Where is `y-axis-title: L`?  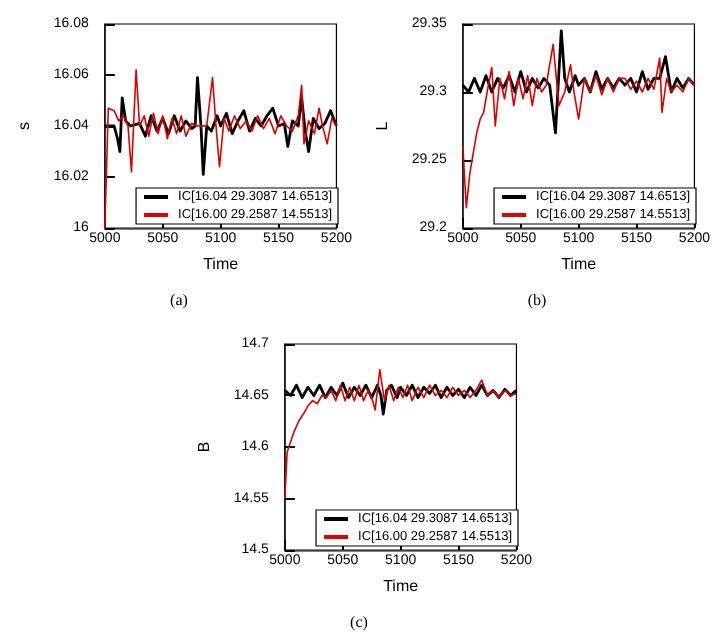
y-axis-title: L is located at coordinates (382, 125).